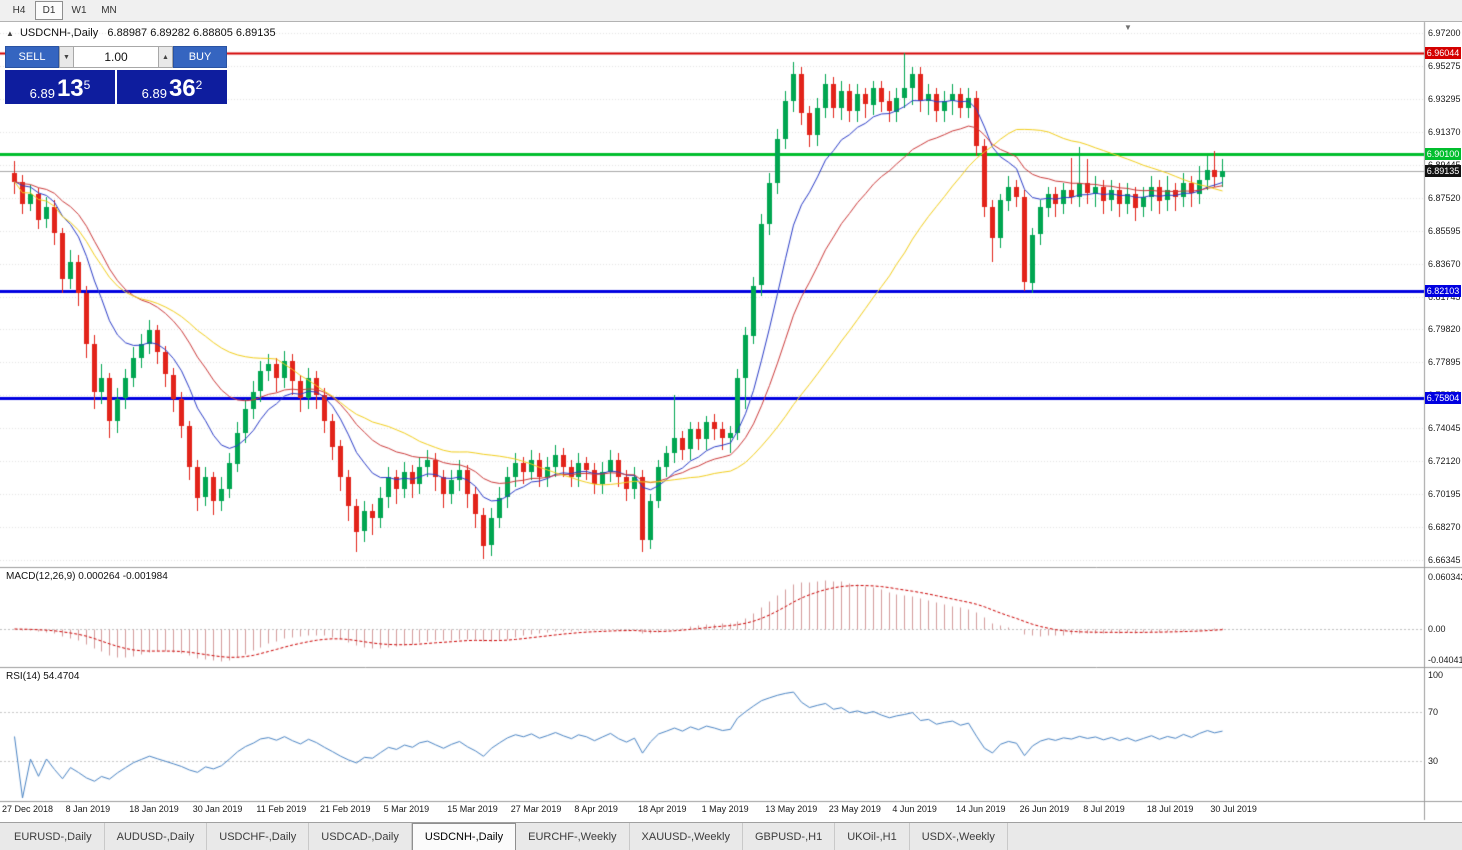 This screenshot has width=1462, height=850. What do you see at coordinates (43, 676) in the screenshot?
I see `rsi-indicator-label: RSI(14) 54.4704` at bounding box center [43, 676].